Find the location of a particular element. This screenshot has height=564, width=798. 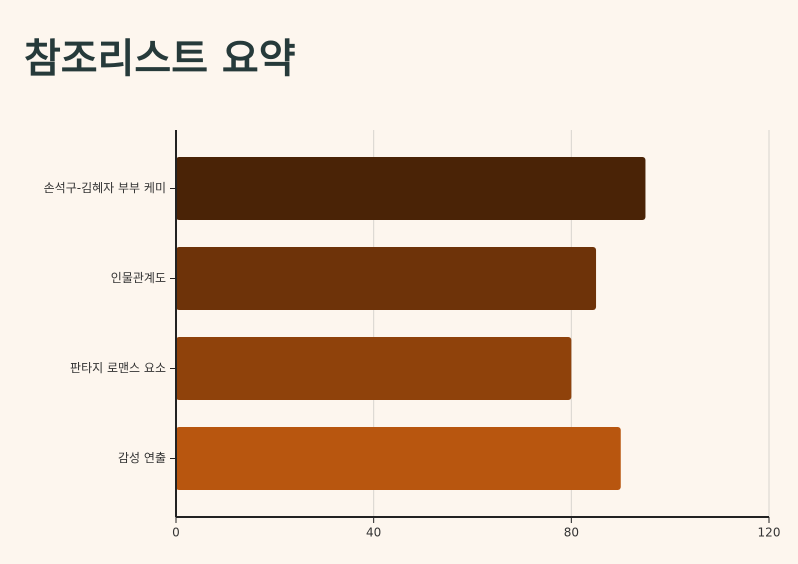

chart-title: 참조리스트 요약 is located at coordinates (160, 59).